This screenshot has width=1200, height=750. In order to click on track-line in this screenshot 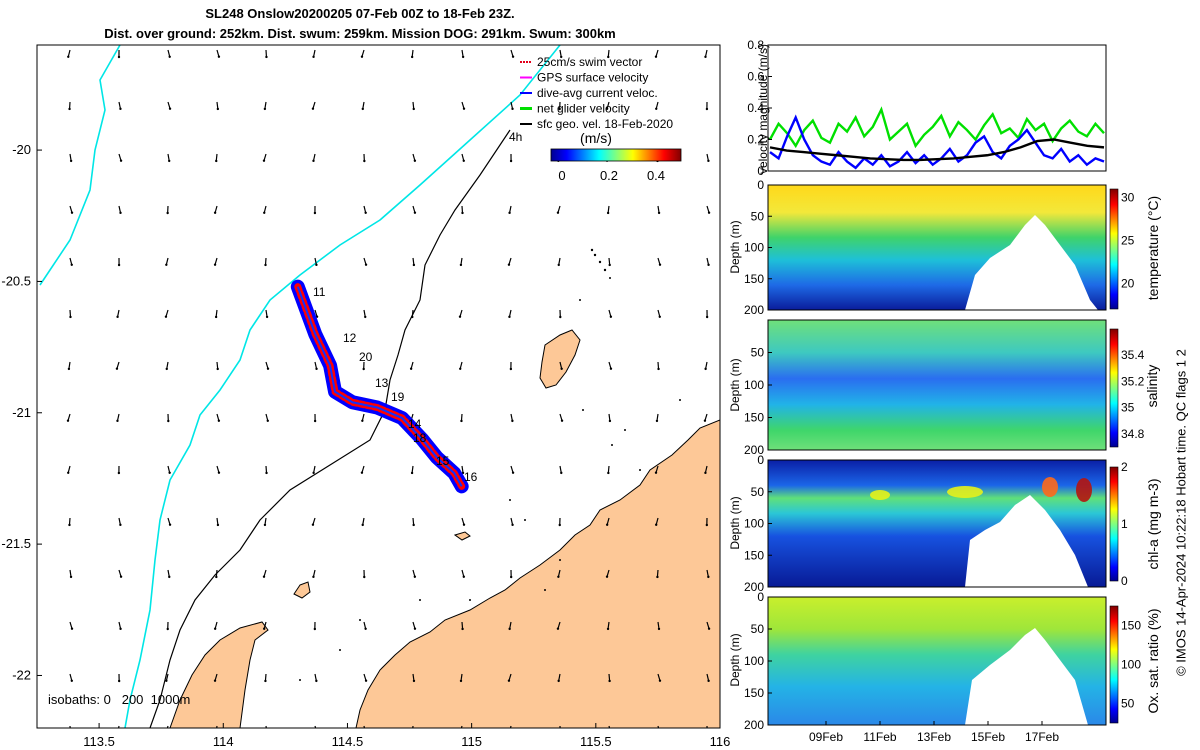, I will do `click(379, 386)`.